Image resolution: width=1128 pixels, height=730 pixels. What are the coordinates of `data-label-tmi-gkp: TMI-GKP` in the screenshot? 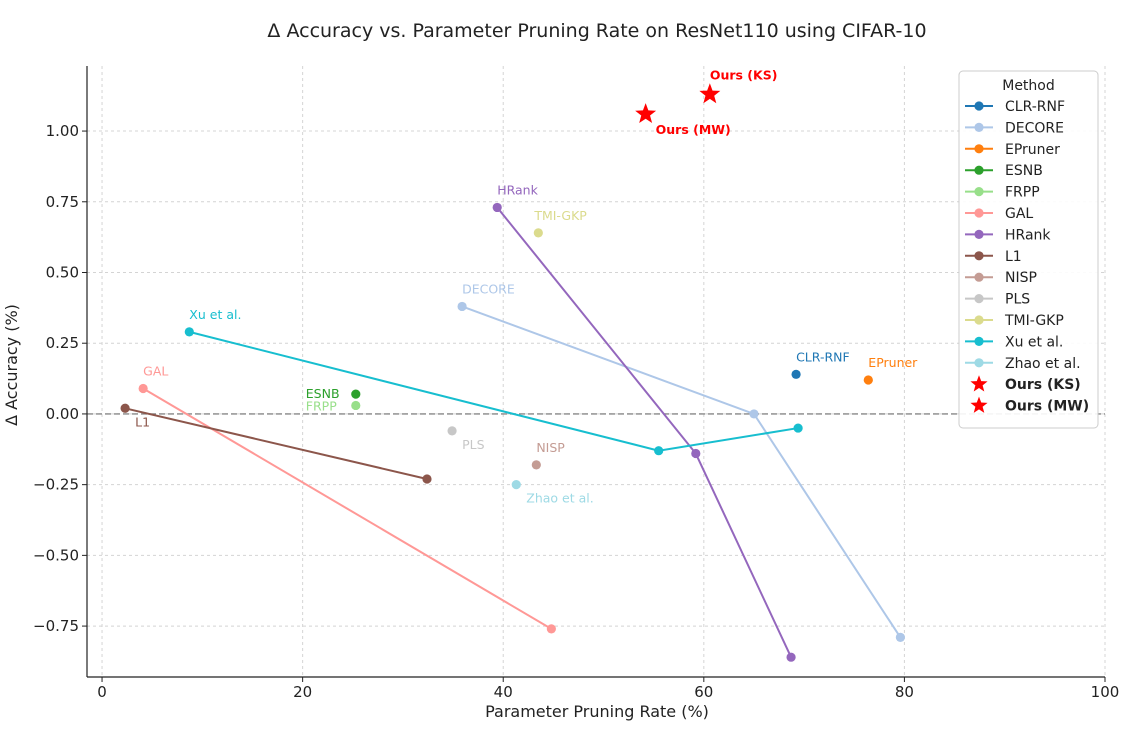 It's located at (560, 215).